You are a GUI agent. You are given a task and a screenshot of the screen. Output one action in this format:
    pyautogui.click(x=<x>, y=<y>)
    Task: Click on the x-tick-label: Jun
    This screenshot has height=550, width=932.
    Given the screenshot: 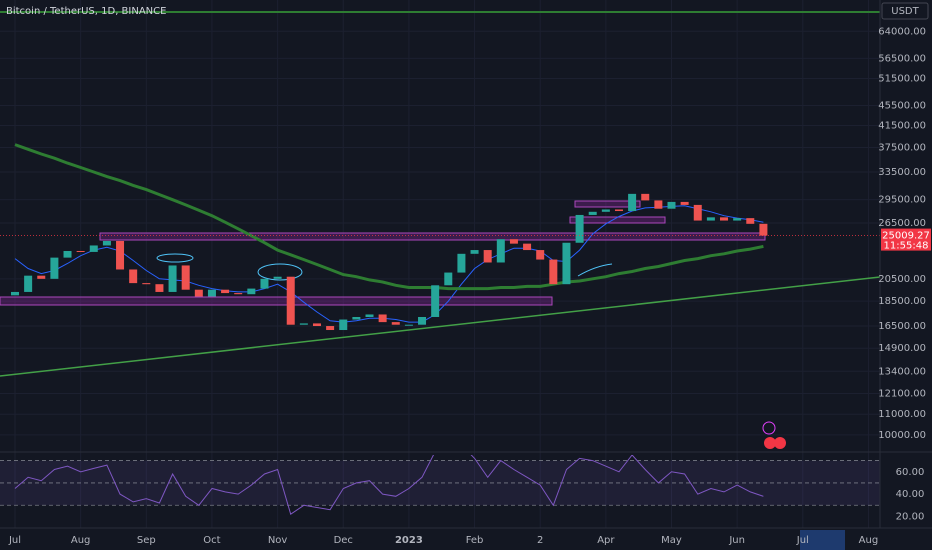 What is the action you would take?
    pyautogui.click(x=736, y=540)
    